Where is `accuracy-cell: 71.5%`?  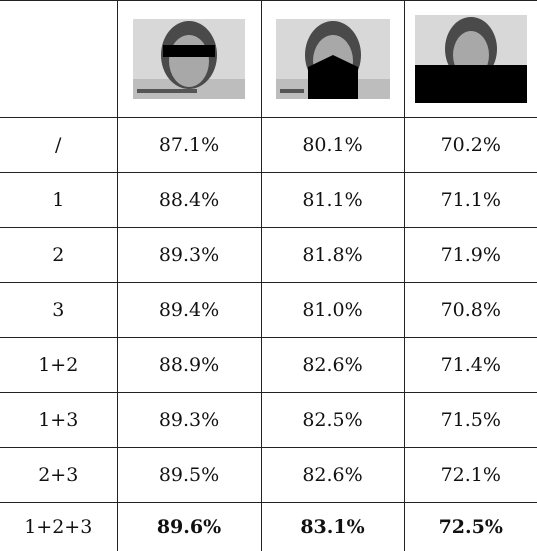 accuracy-cell: 71.5% is located at coordinates (470, 420).